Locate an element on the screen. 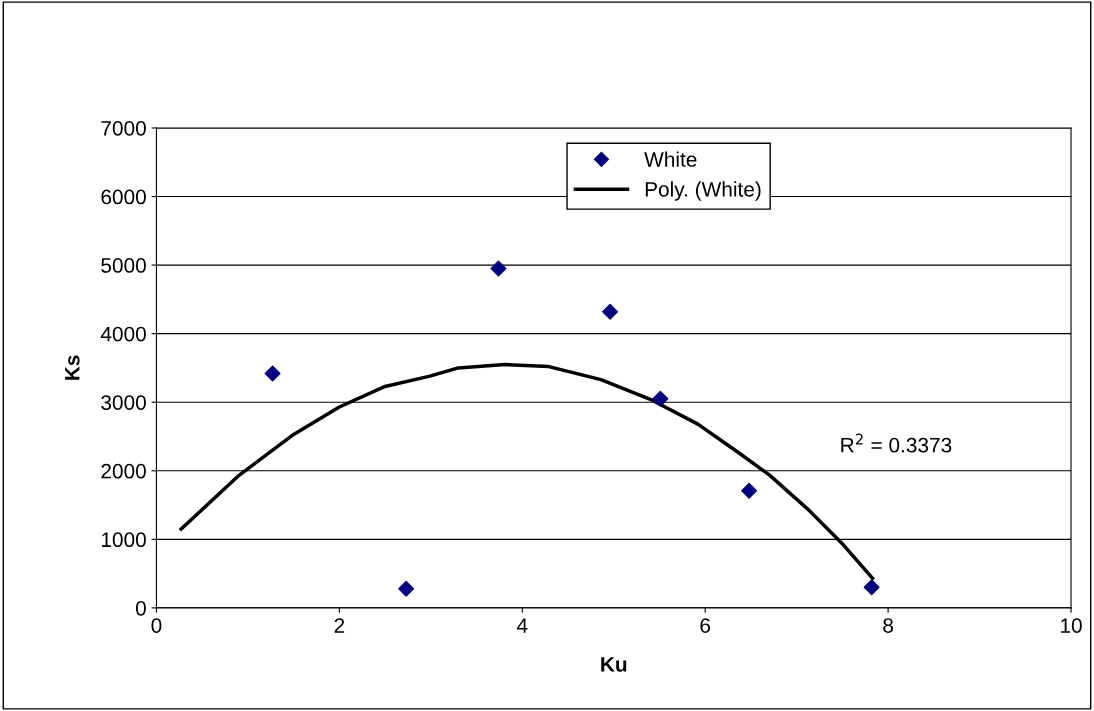  x-tick-label: 6 is located at coordinates (705, 625).